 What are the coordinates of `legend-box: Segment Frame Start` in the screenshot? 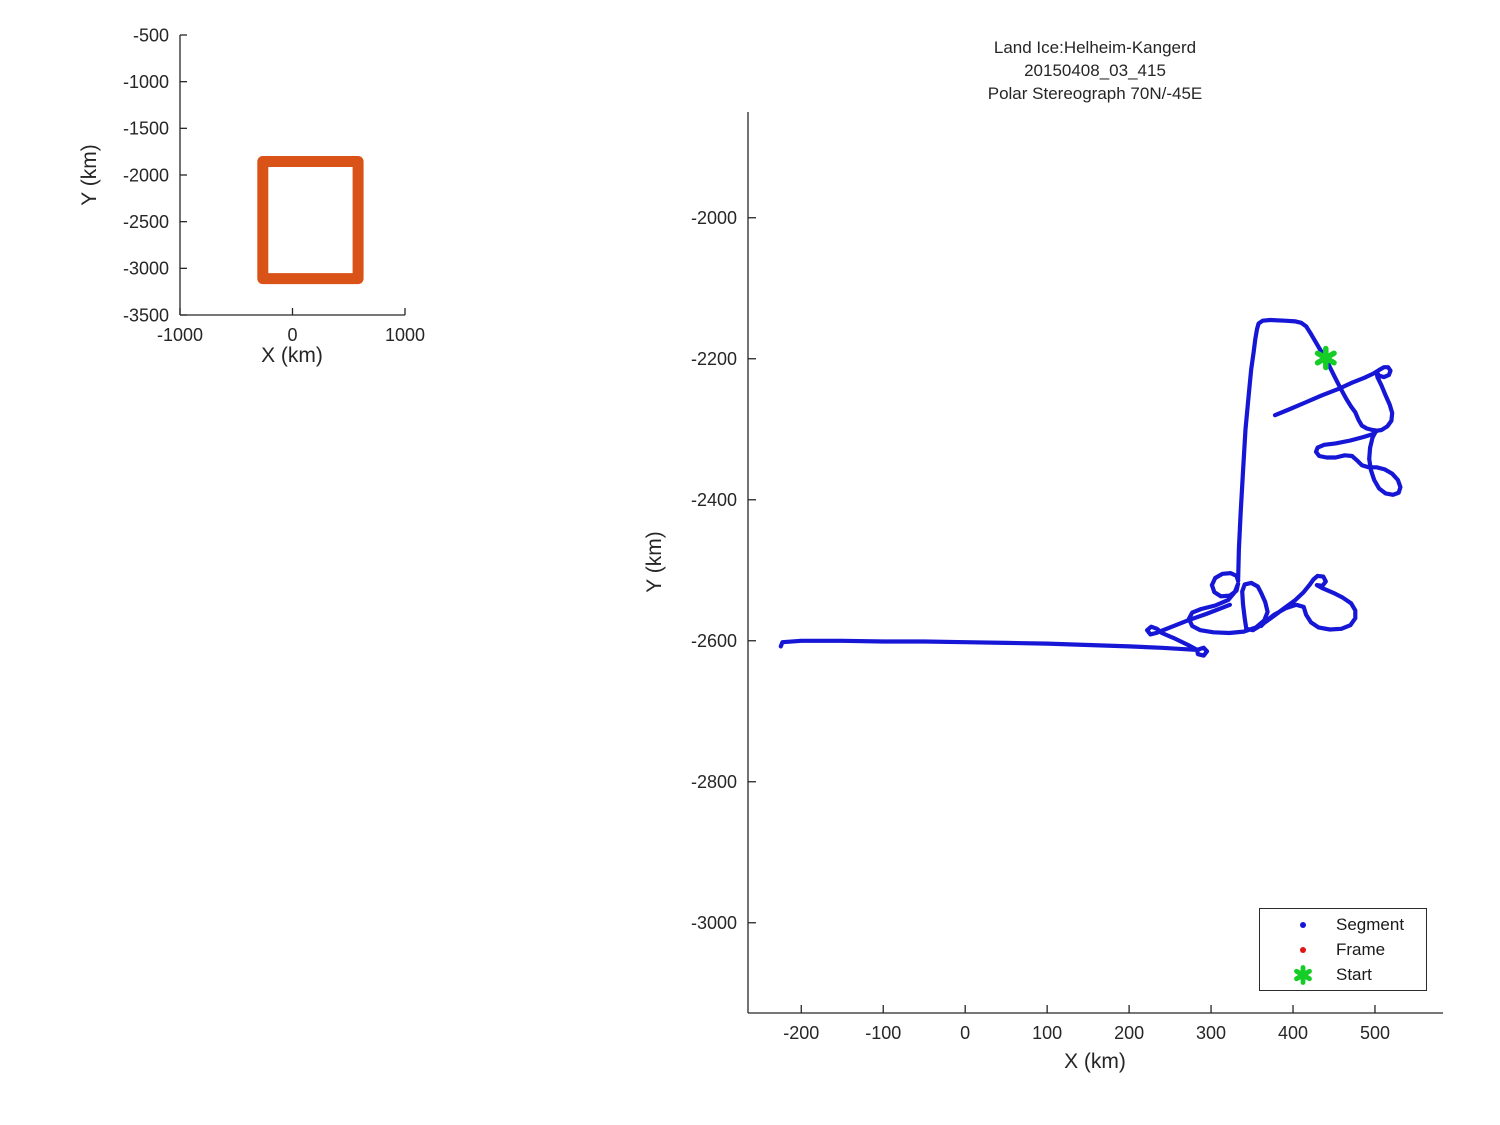 It's located at (1343, 949).